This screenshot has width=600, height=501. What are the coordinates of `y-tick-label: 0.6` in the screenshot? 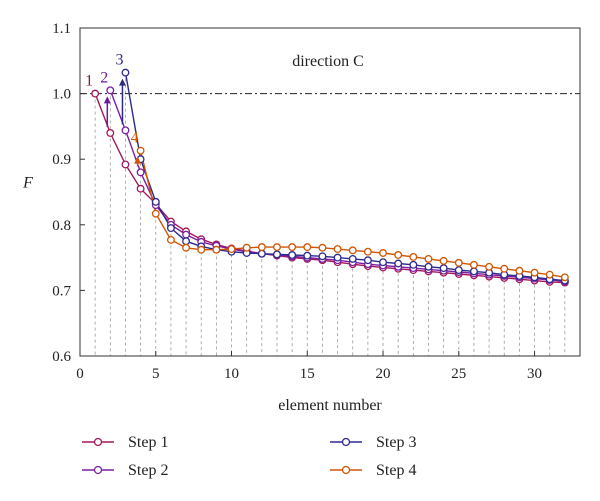 It's located at (61, 357).